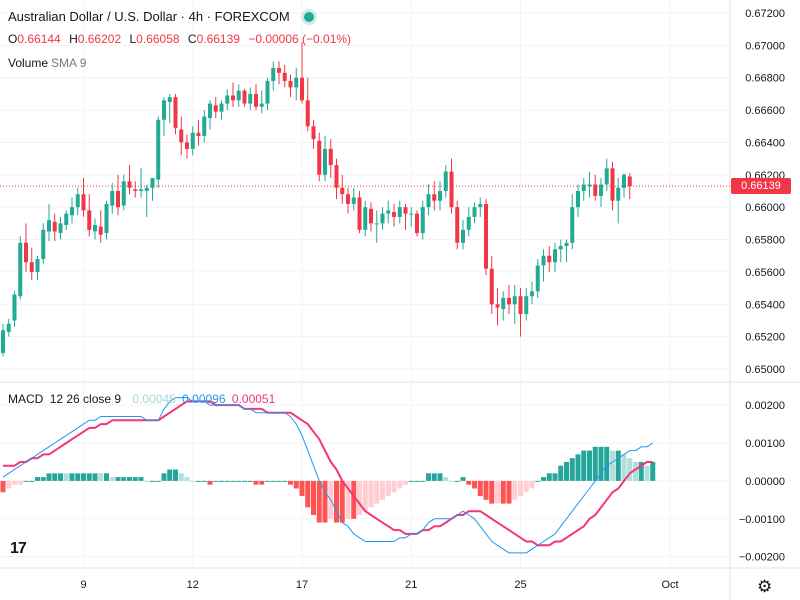 This screenshot has width=800, height=600. I want to click on volume-legend: Volume SMA 9, so click(47, 63).